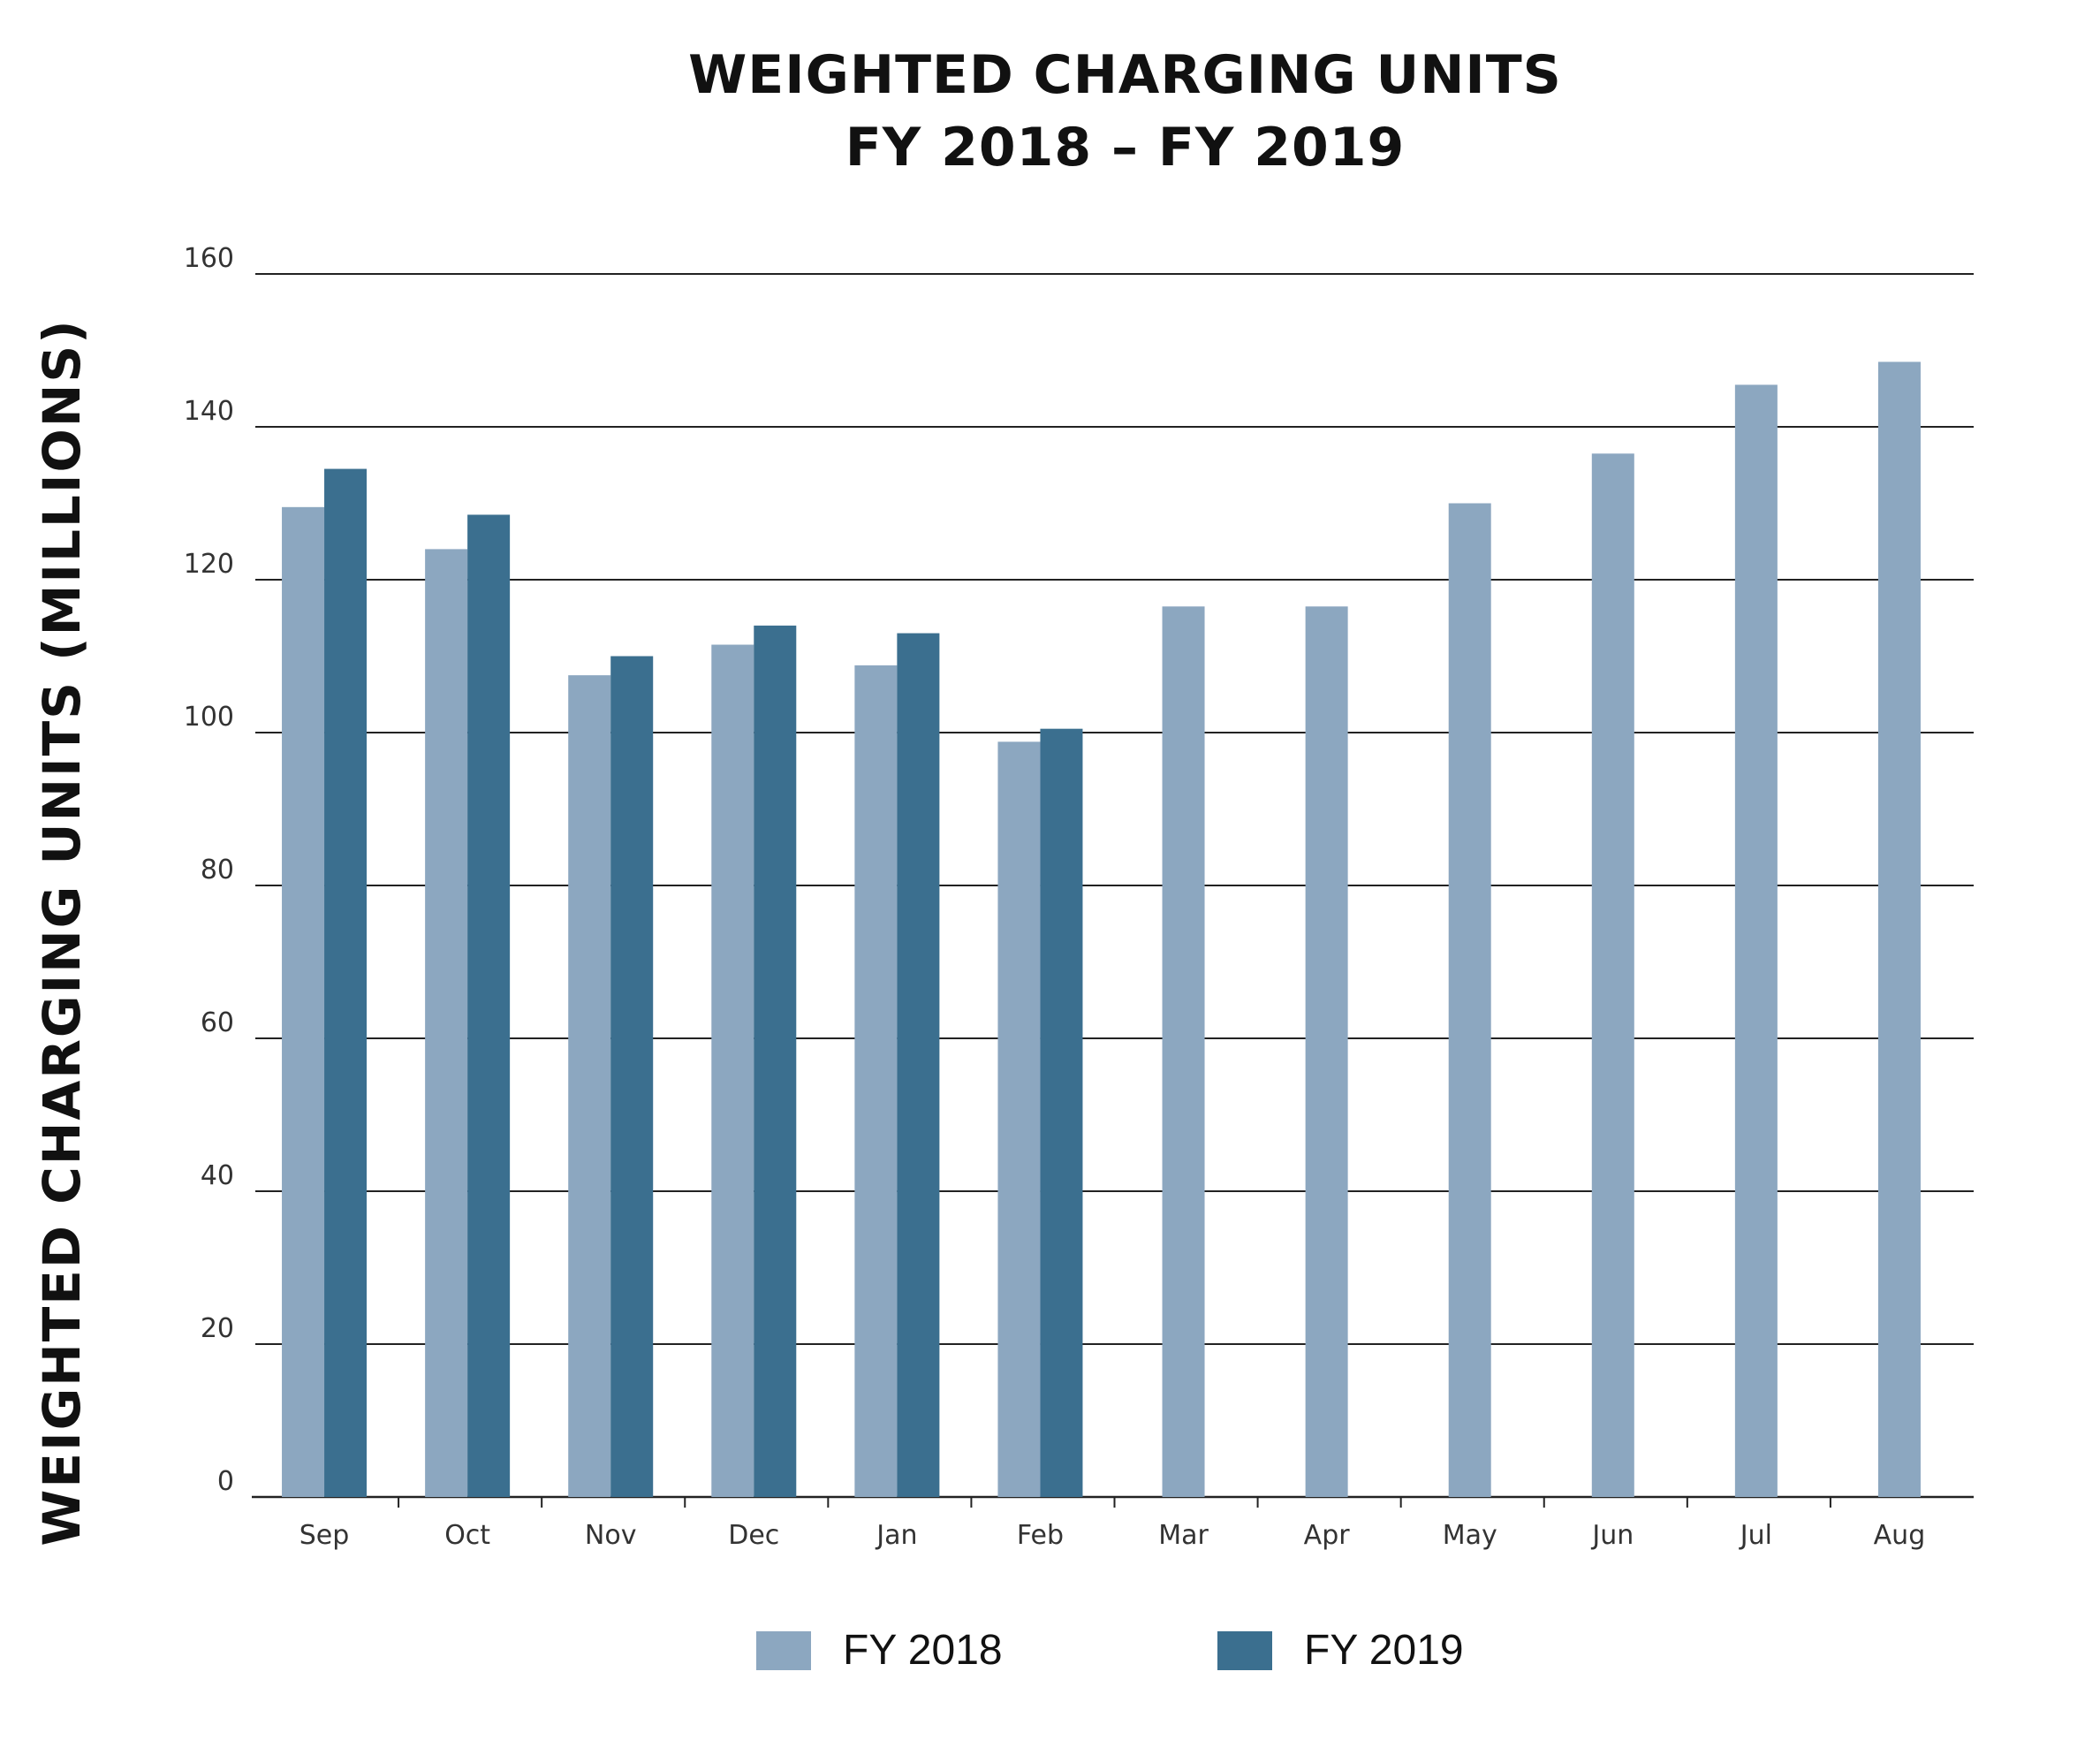 The image size is (2100, 1740). I want to click on chart-title-line-2: FY 2018 – FY 2019, so click(1125, 148).